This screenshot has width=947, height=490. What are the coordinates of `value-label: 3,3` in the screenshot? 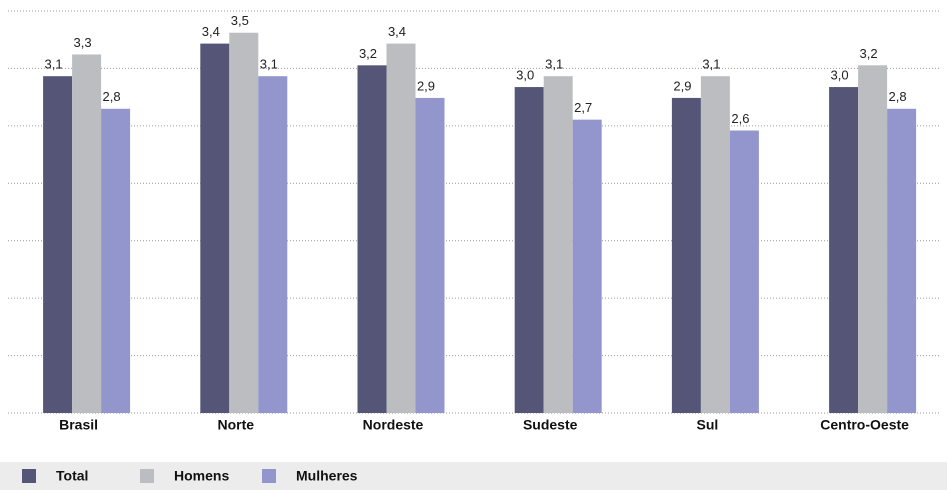 It's located at (83, 42).